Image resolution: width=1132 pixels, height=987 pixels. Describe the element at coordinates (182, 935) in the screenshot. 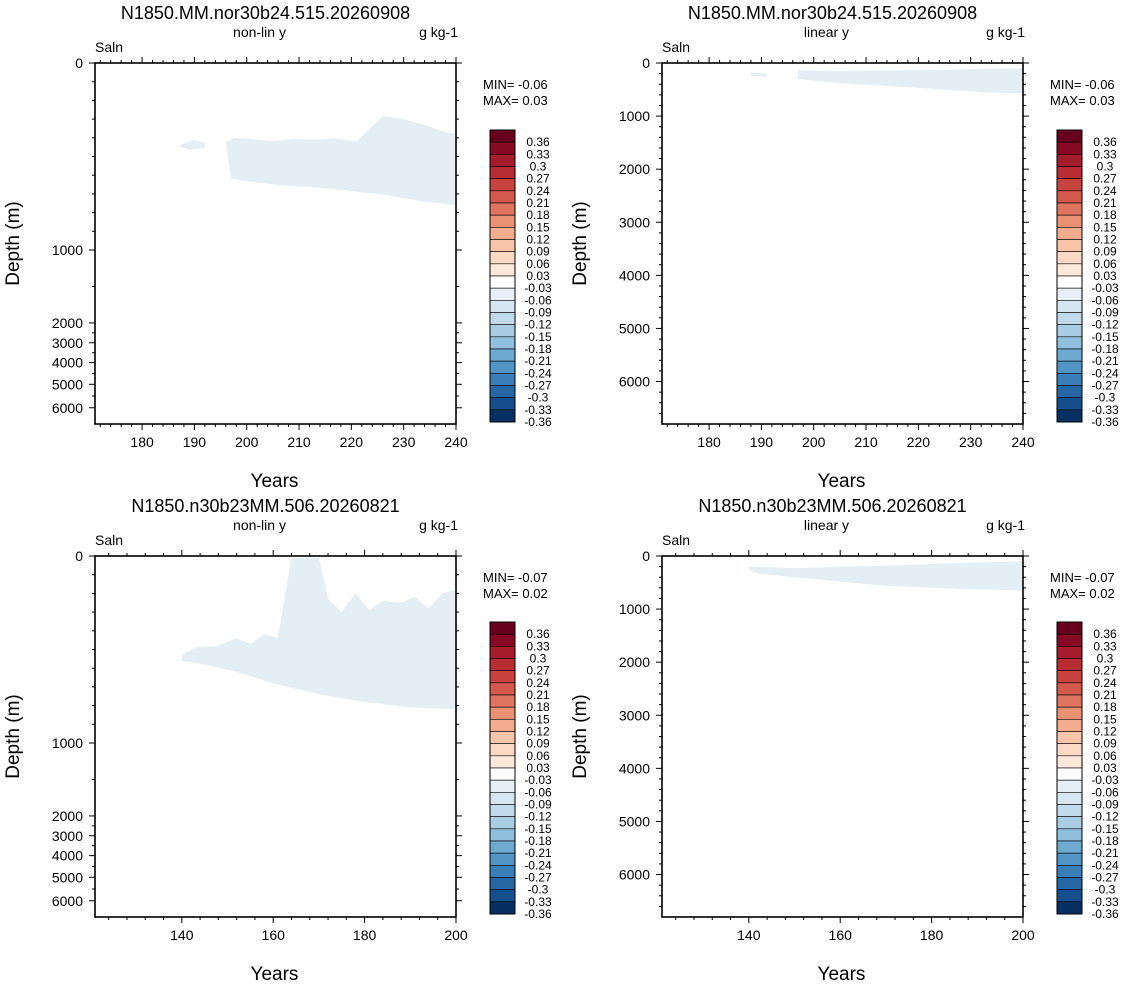

I see `x-tick-label: 140` at that location.